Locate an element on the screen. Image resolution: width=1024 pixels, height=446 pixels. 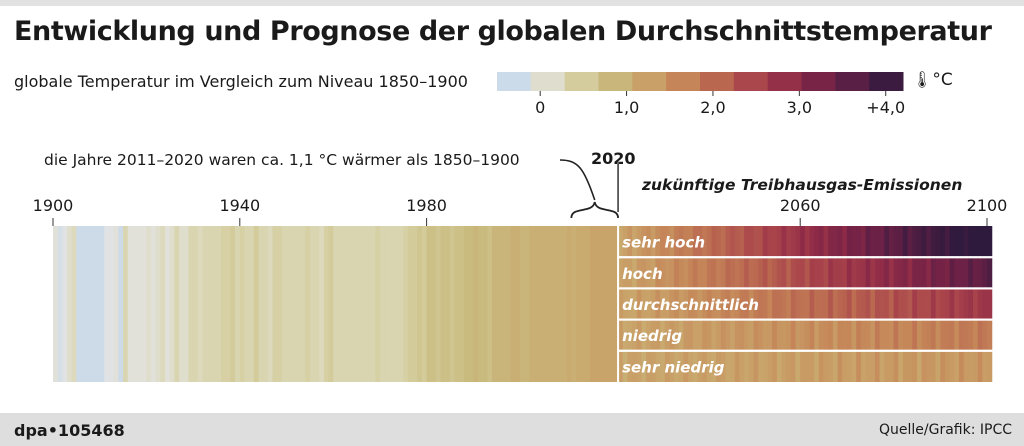
x-tick-label: 1940 is located at coordinates (240, 205).